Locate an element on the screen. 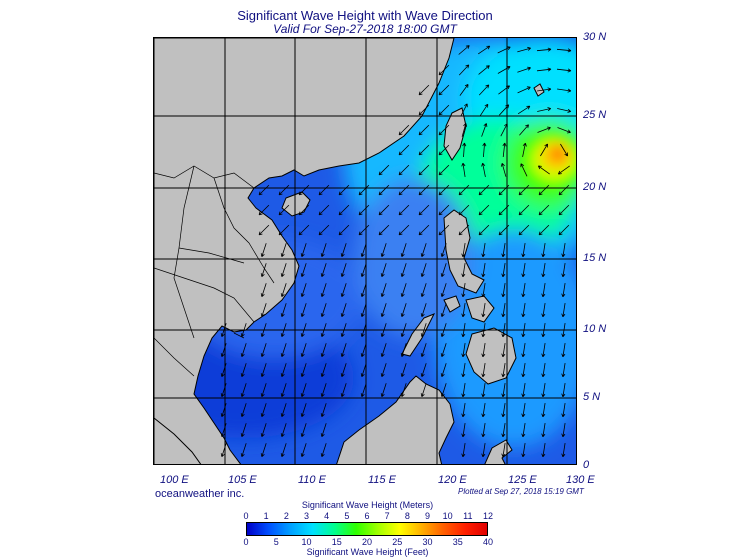 The width and height of the screenshot is (755, 560). colorbar-tick: 30 is located at coordinates (427, 542).